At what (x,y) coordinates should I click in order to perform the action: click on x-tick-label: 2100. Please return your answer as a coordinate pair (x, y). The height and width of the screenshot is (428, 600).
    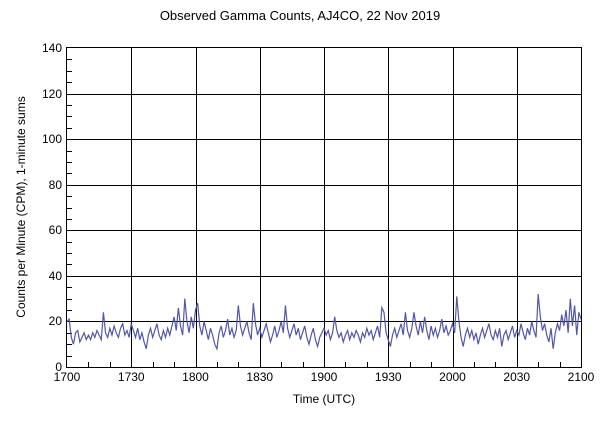
    Looking at the image, I should click on (581, 377).